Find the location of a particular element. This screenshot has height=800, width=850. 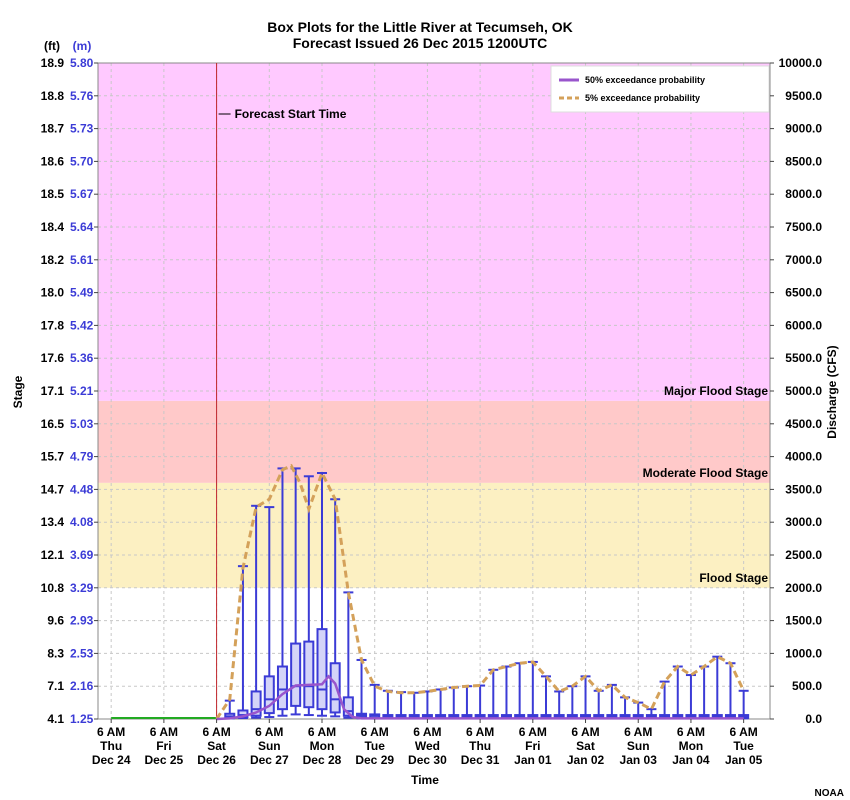

x-tick-date: Jan 01 is located at coordinates (533, 760).